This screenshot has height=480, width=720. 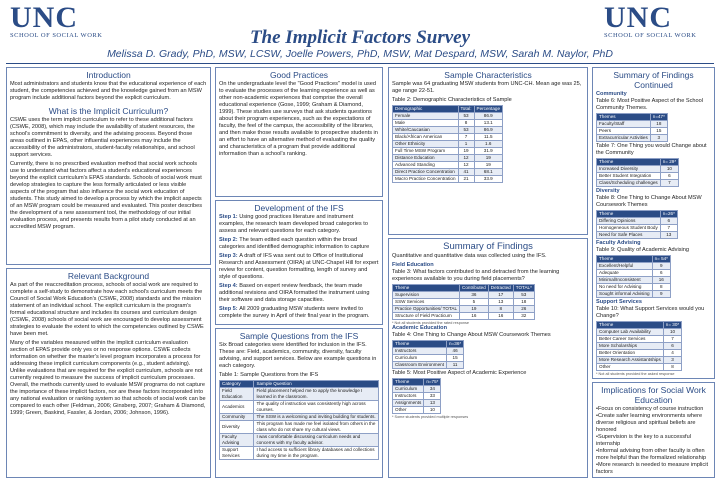 What do you see at coordinates (466, 172) in the screenshot?
I see `table-cell: 41` at bounding box center [466, 172].